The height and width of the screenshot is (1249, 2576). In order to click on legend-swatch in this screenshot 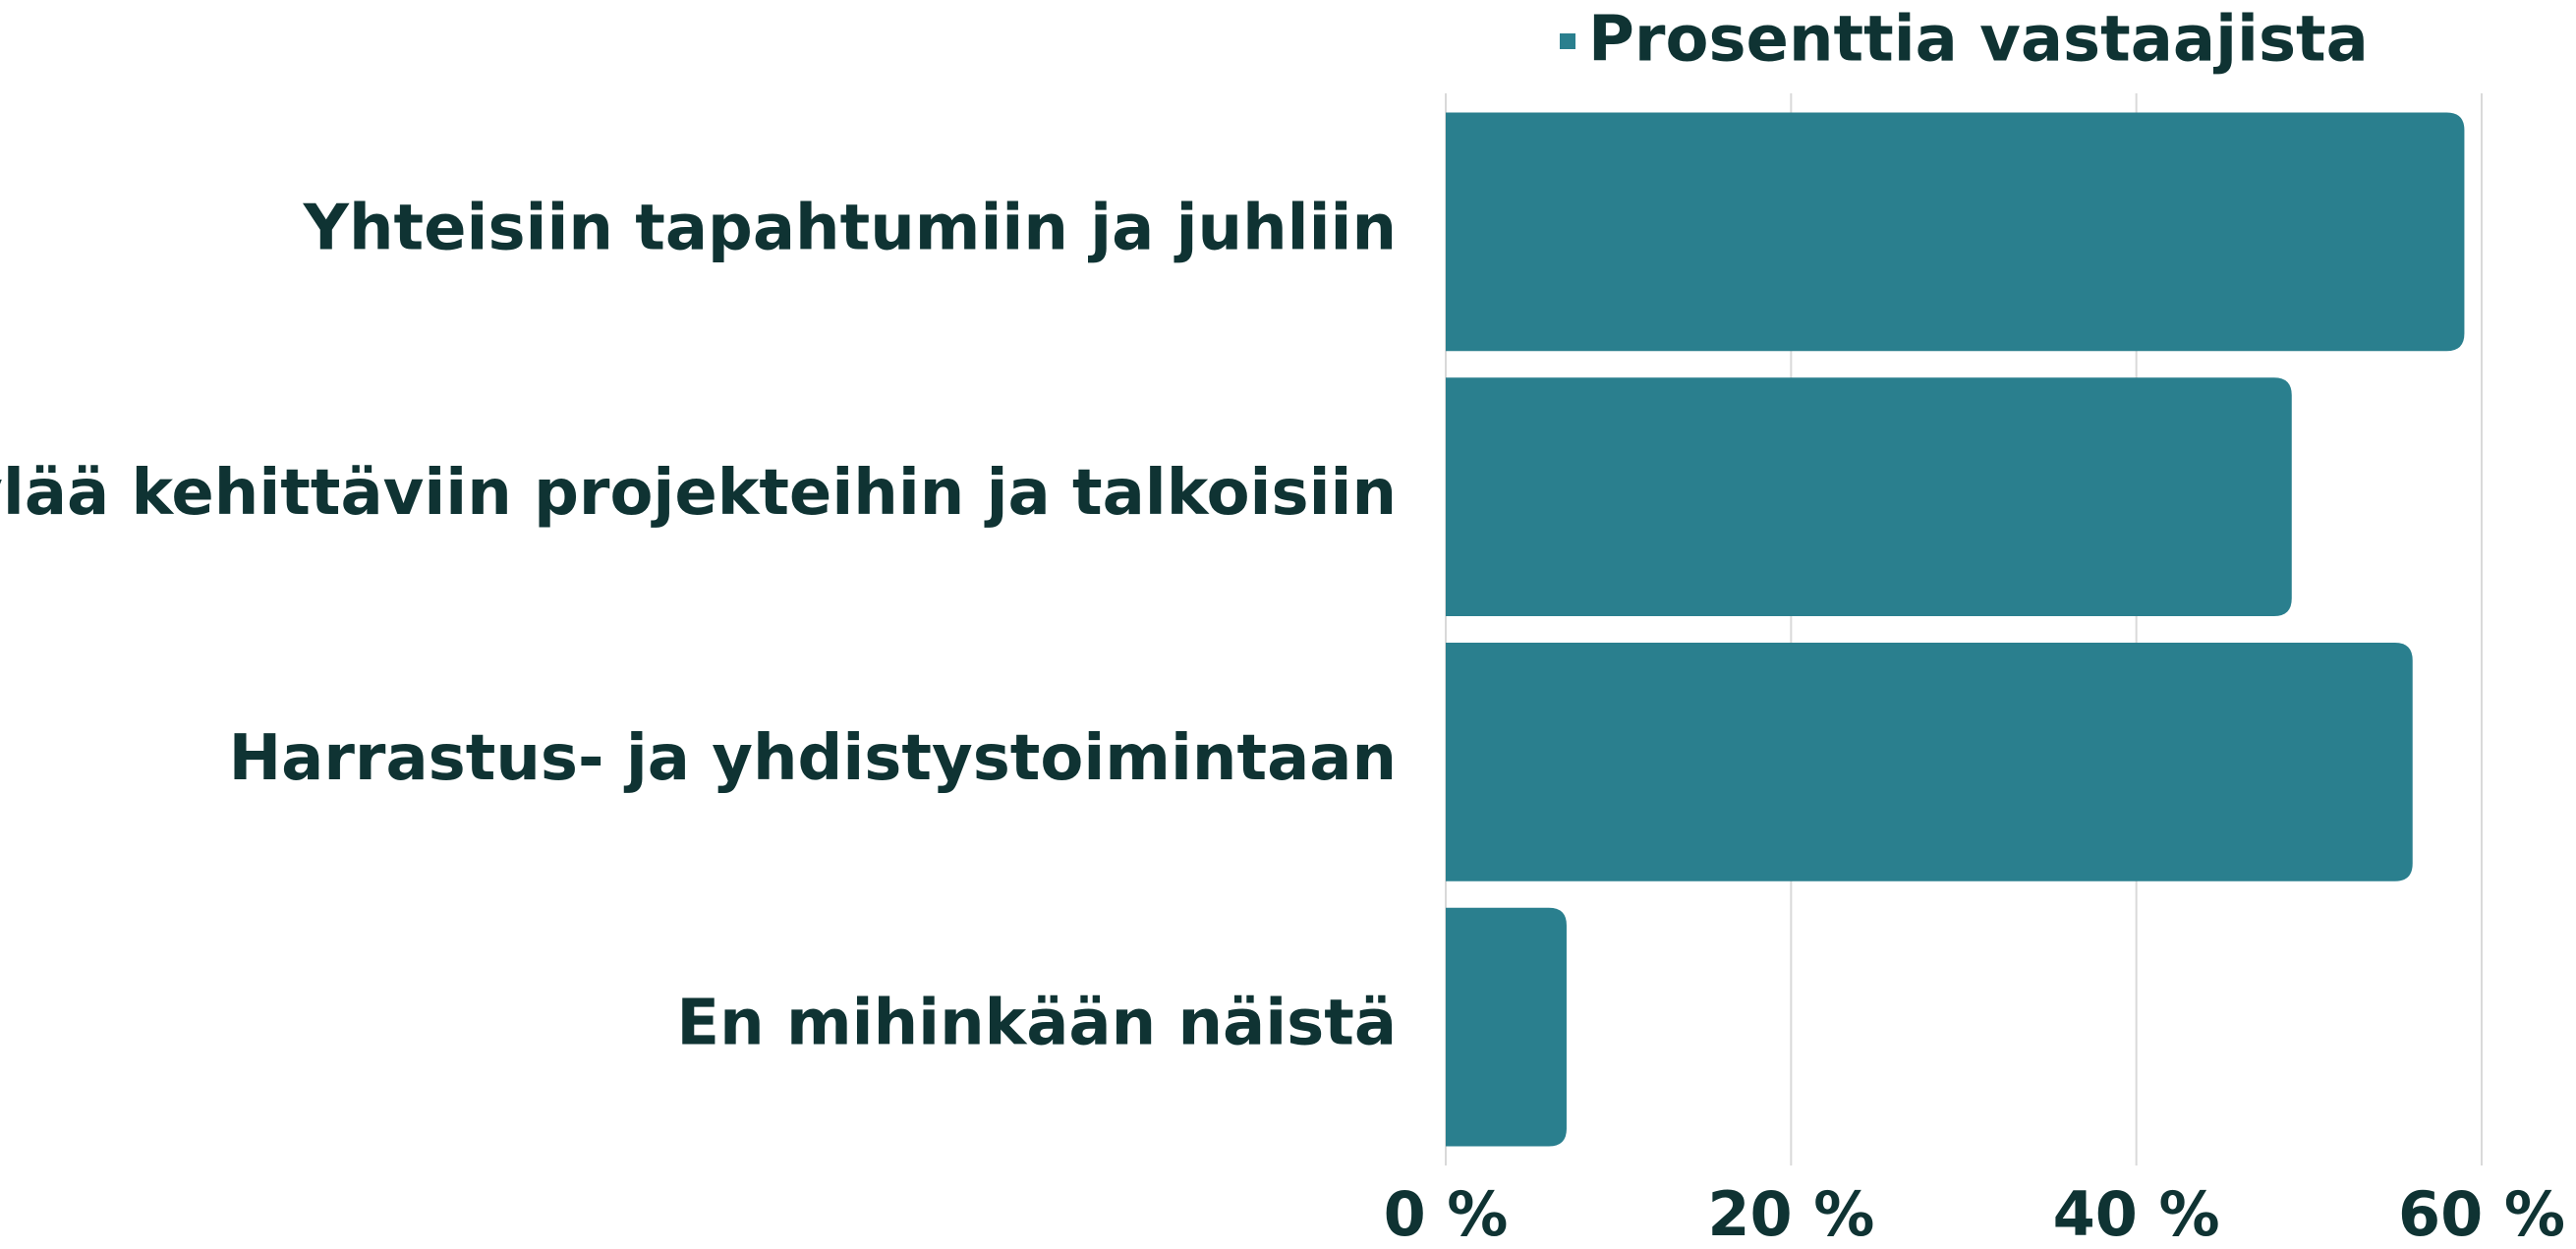, I will do `click(1567, 41)`.